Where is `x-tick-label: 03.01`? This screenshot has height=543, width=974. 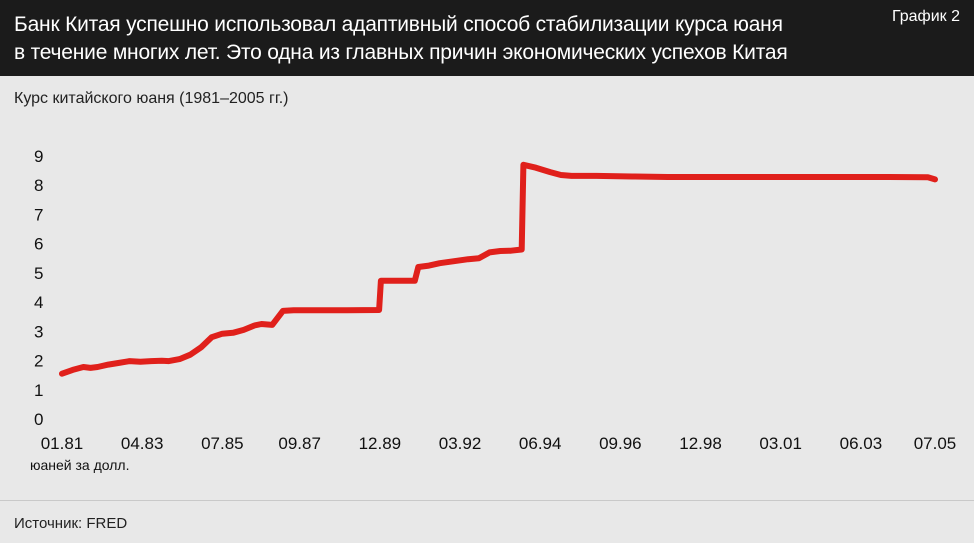
x-tick-label: 03.01 is located at coordinates (780, 443).